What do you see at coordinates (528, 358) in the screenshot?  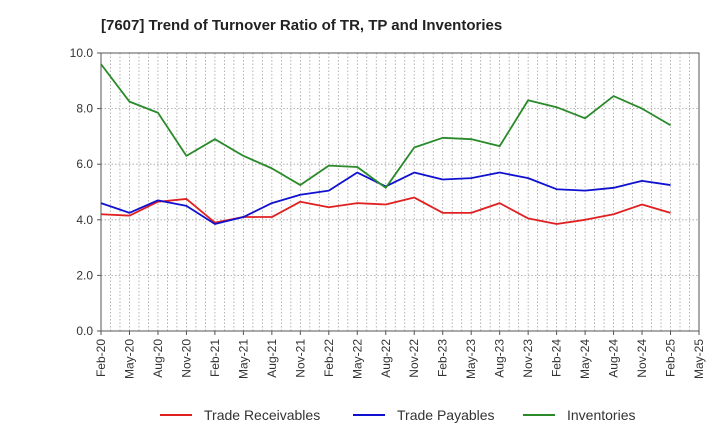 I see `x-tick-label: Nov-23` at bounding box center [528, 358].